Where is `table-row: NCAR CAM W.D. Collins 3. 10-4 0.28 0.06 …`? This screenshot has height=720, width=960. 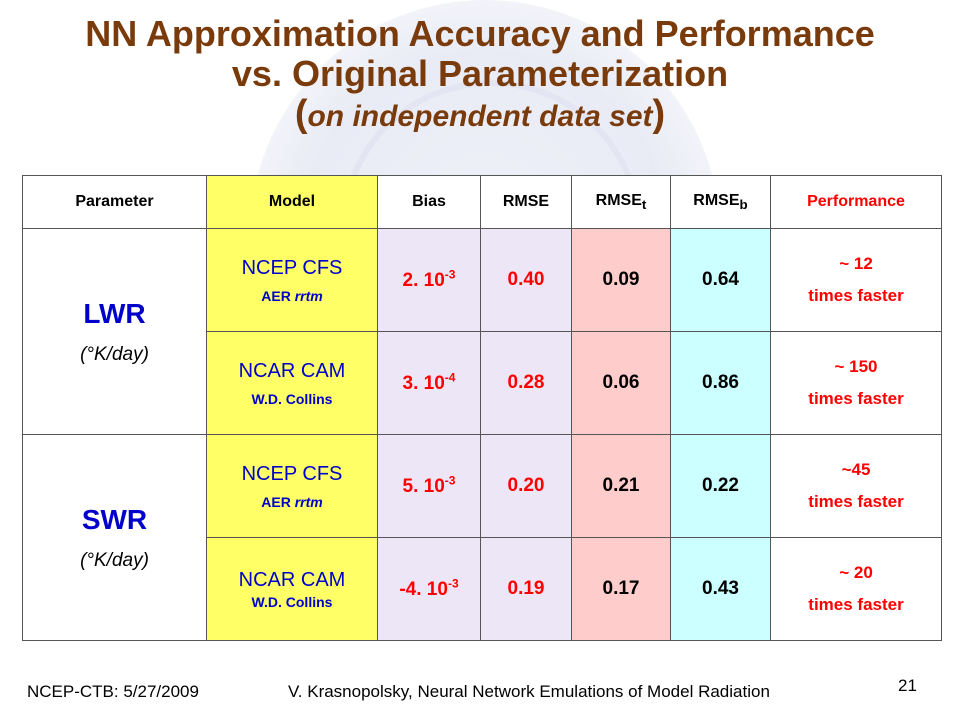
table-row: NCAR CAM W.D. Collins 3. 10-4 0.28 0.06 … is located at coordinates (482, 383).